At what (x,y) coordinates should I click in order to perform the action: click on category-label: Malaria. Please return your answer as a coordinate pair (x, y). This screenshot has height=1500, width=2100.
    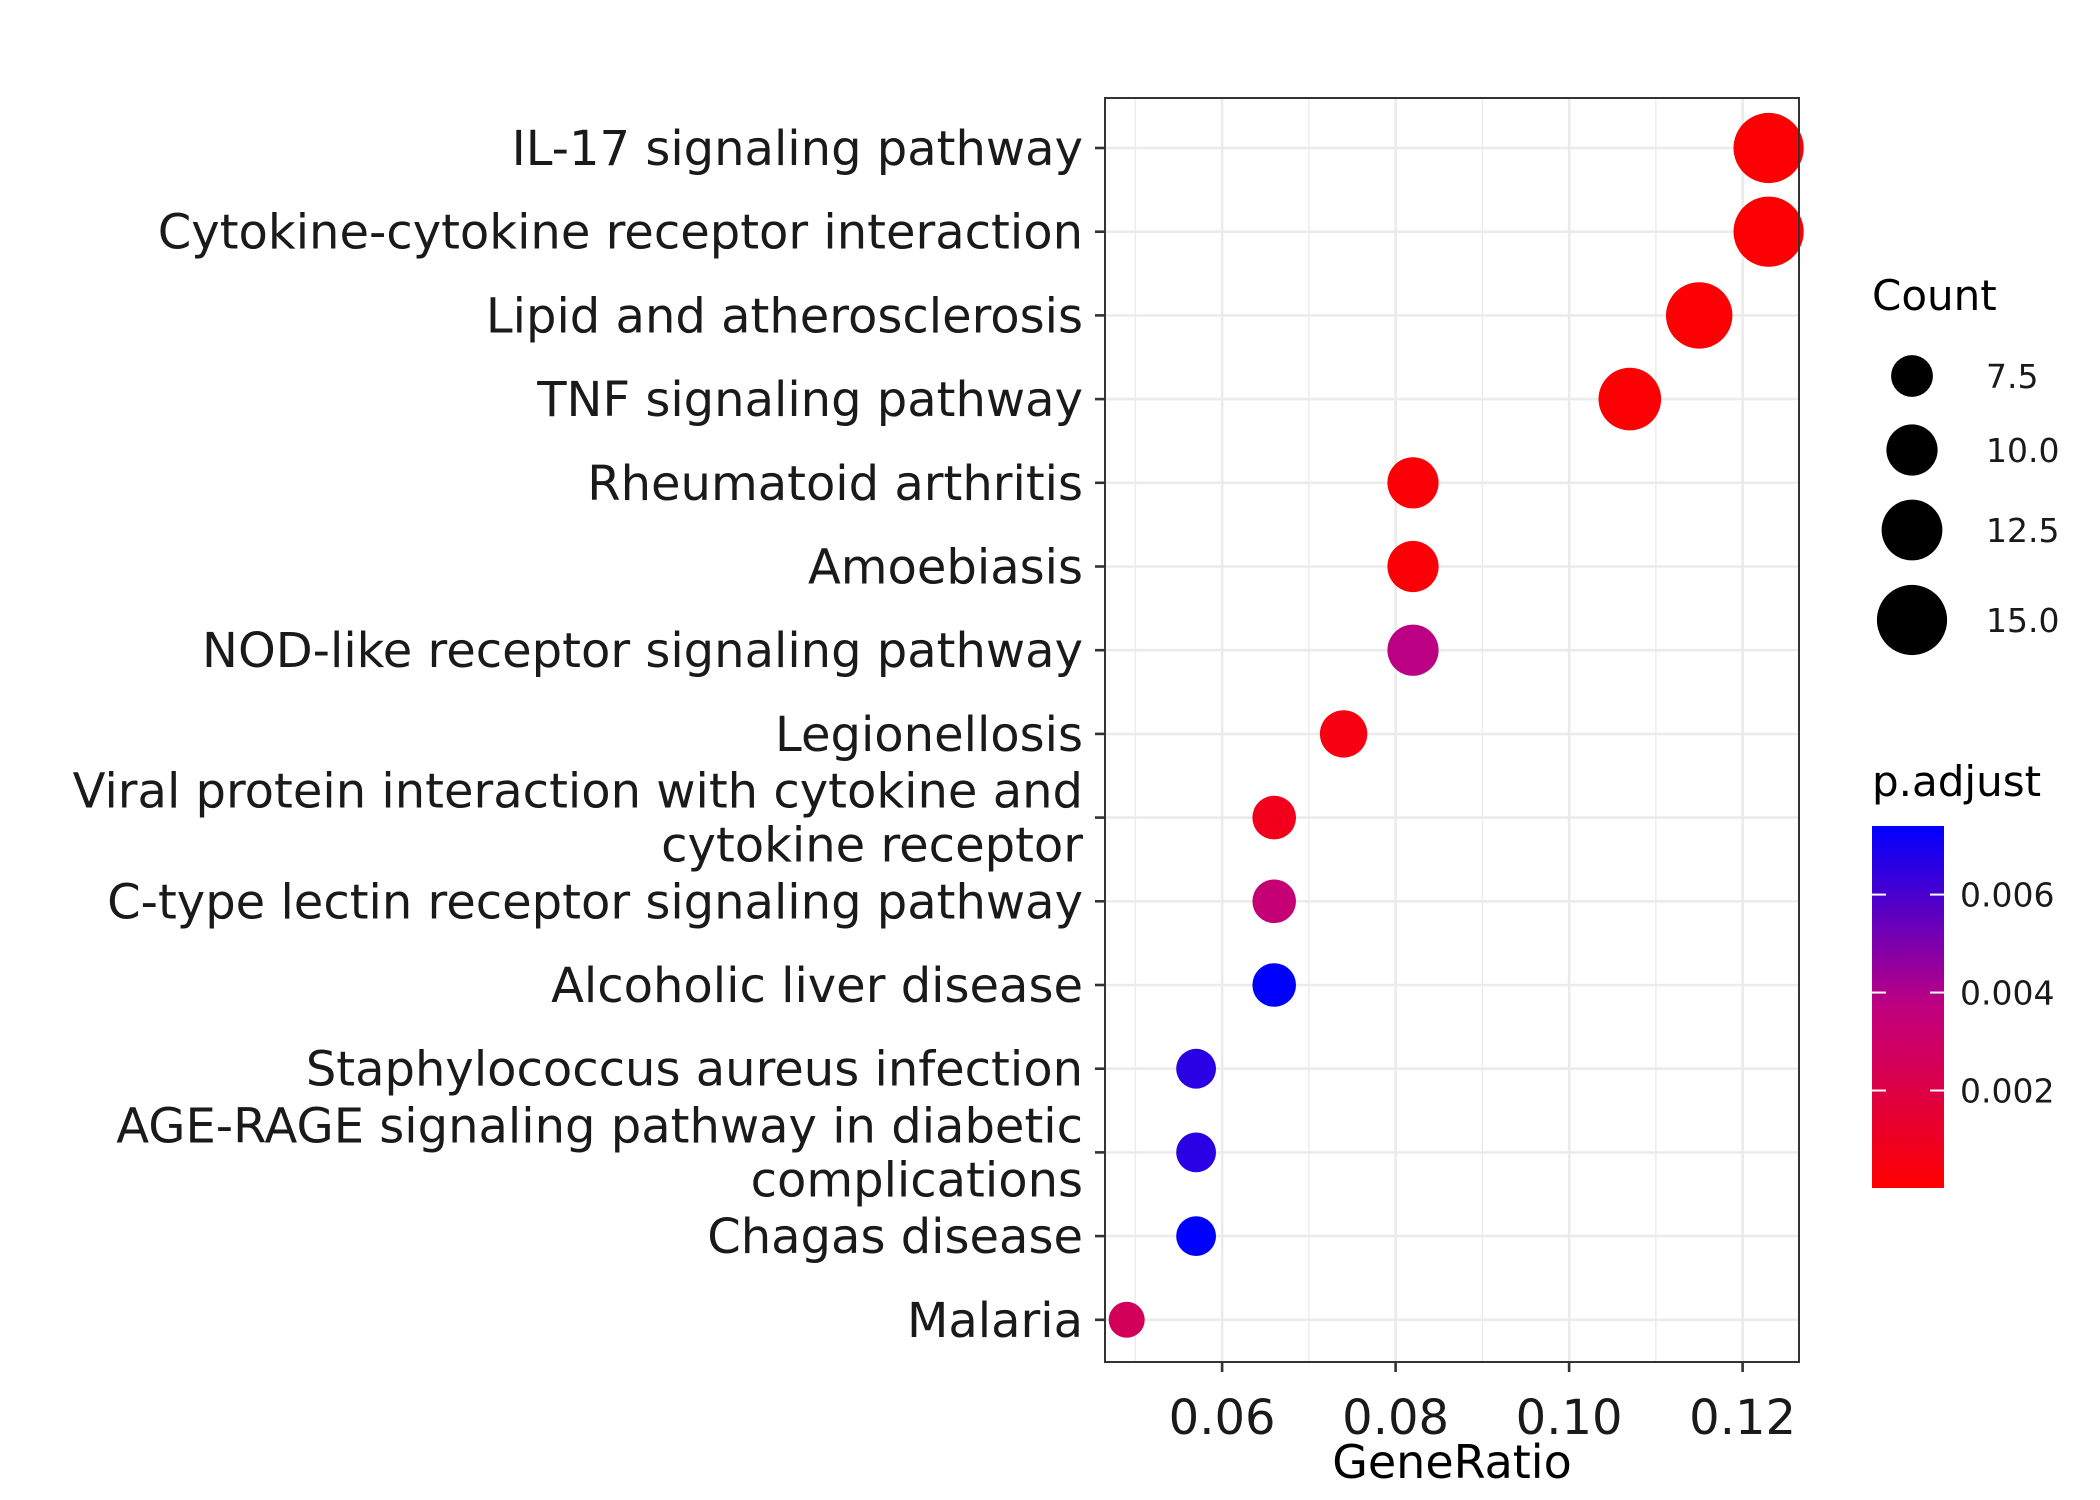
    Looking at the image, I should click on (995, 1321).